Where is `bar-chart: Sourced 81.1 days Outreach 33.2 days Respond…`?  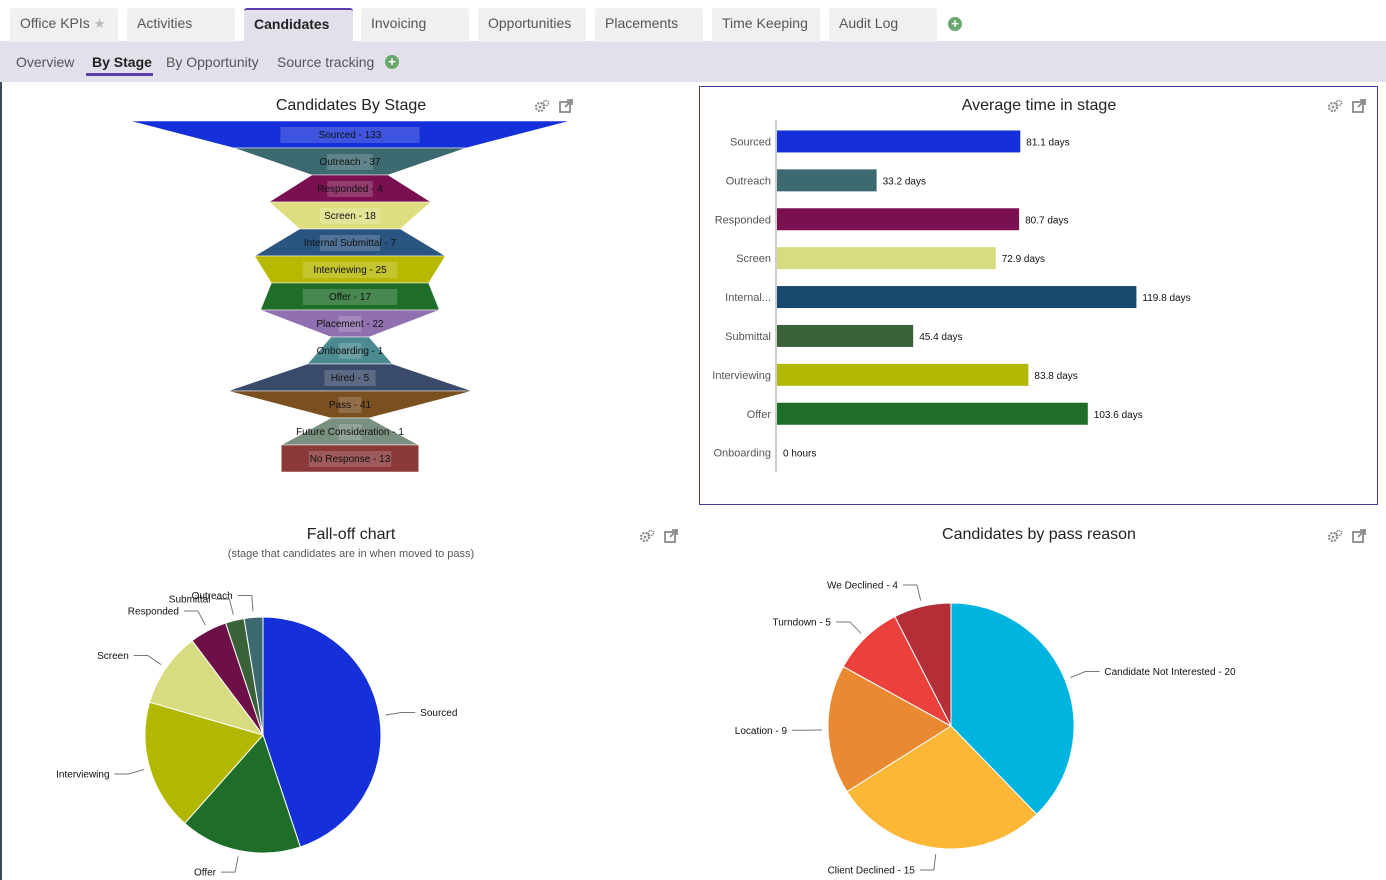 bar-chart: Sourced 81.1 days Outreach 33.2 days Respond… is located at coordinates (951, 296).